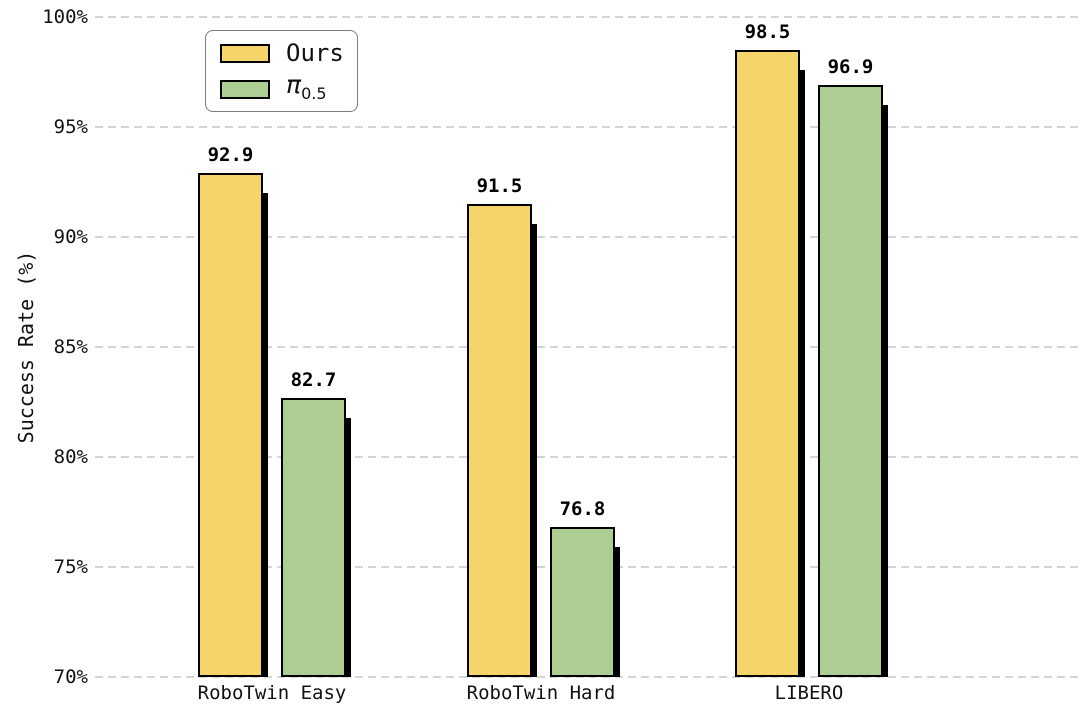 The image size is (1080, 715). Describe the element at coordinates (499, 440) in the screenshot. I see `bar-ours-robotwin-hard` at that location.